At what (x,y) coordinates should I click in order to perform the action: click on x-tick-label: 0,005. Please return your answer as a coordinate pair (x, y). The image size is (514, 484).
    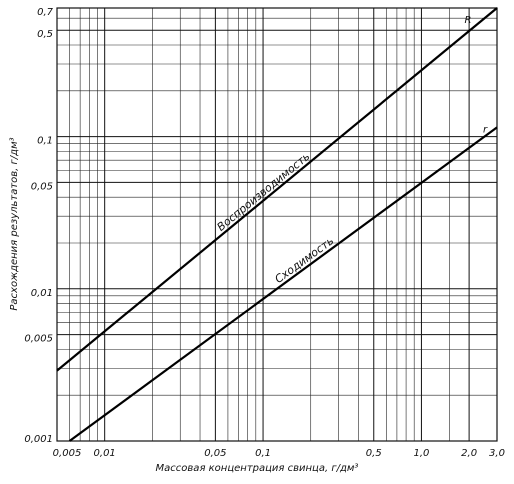
    Looking at the image, I should click on (67, 453).